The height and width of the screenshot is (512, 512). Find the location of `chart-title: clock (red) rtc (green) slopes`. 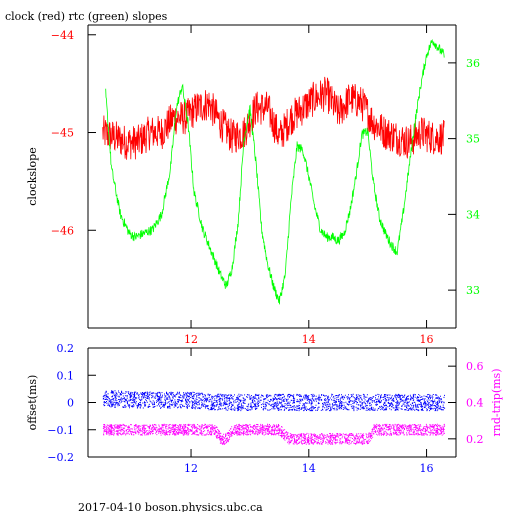

chart-title: clock (red) rtc (green) slopes is located at coordinates (86, 16).